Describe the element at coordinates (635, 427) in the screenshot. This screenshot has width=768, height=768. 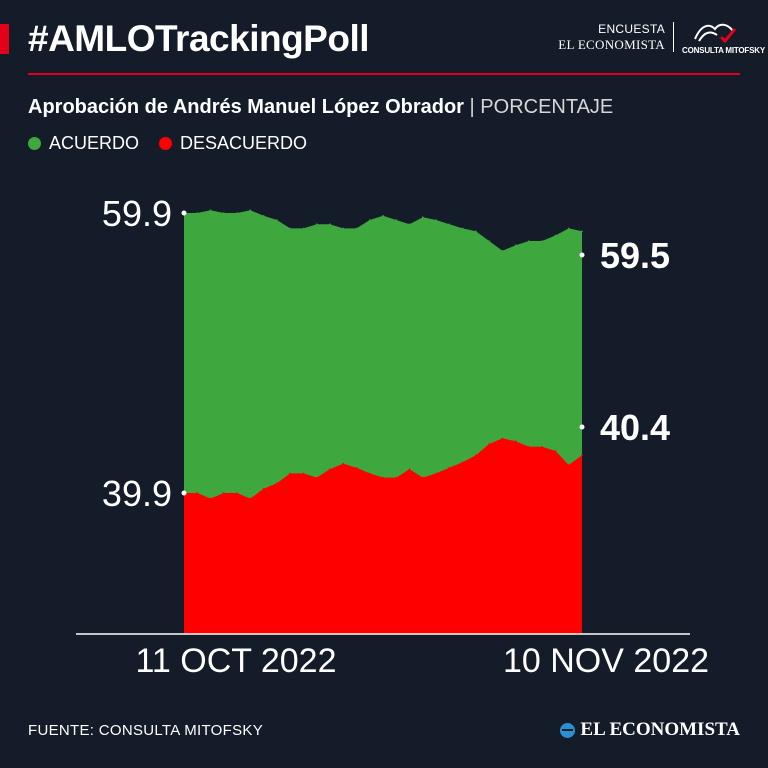
I see `end-label-desacuerdo: 40.4` at that location.